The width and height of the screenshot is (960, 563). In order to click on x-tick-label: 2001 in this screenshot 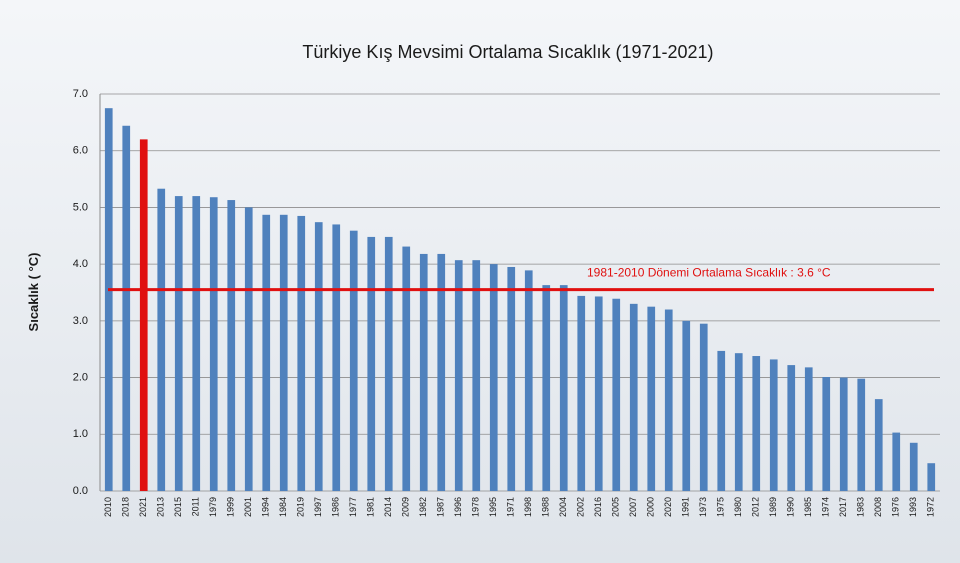, I will do `click(248, 507)`.